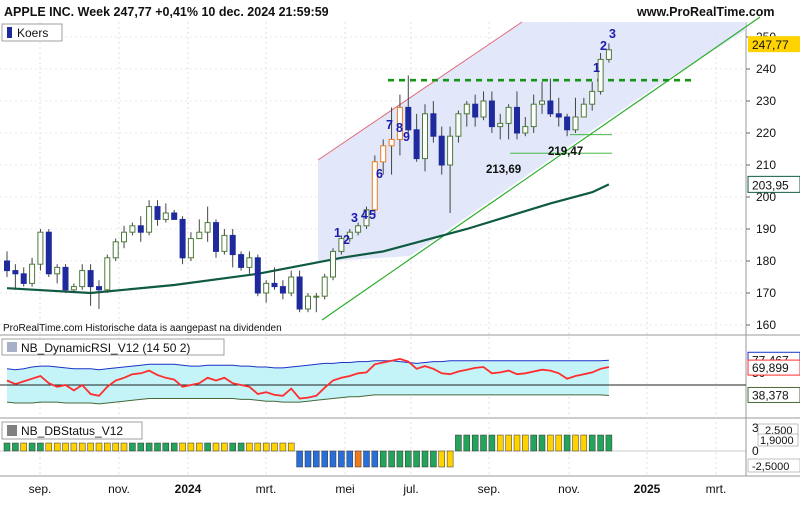  Describe the element at coordinates (399, 128) in the screenshot. I see `sequence-count-label: 8` at that location.